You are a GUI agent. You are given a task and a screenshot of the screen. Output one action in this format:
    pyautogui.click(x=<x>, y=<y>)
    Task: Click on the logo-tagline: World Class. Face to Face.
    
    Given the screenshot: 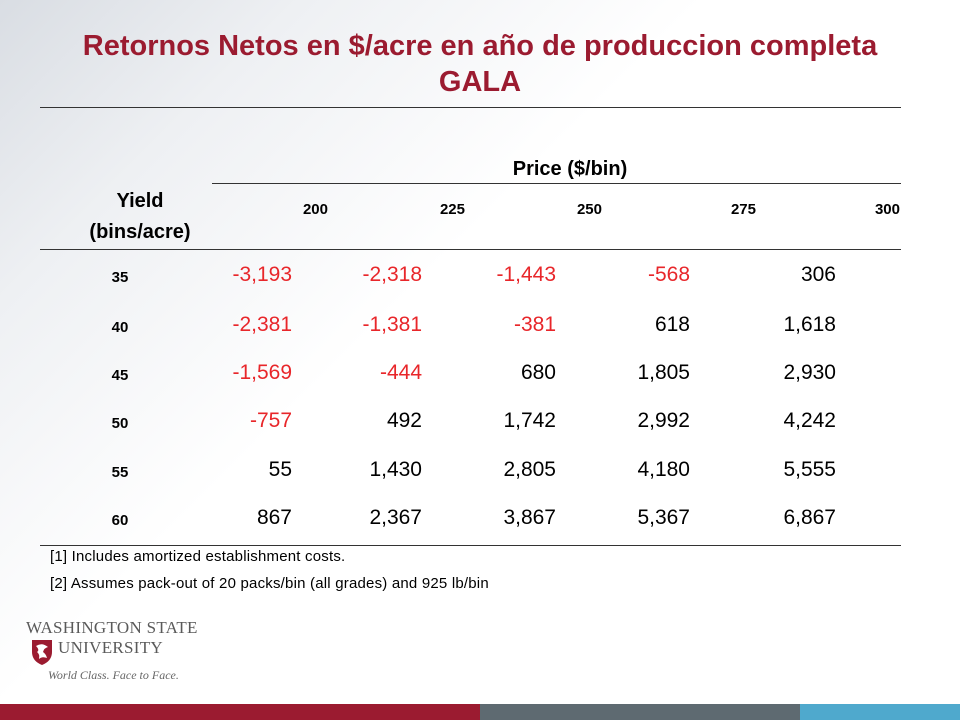 What is the action you would take?
    pyautogui.click(x=113, y=675)
    